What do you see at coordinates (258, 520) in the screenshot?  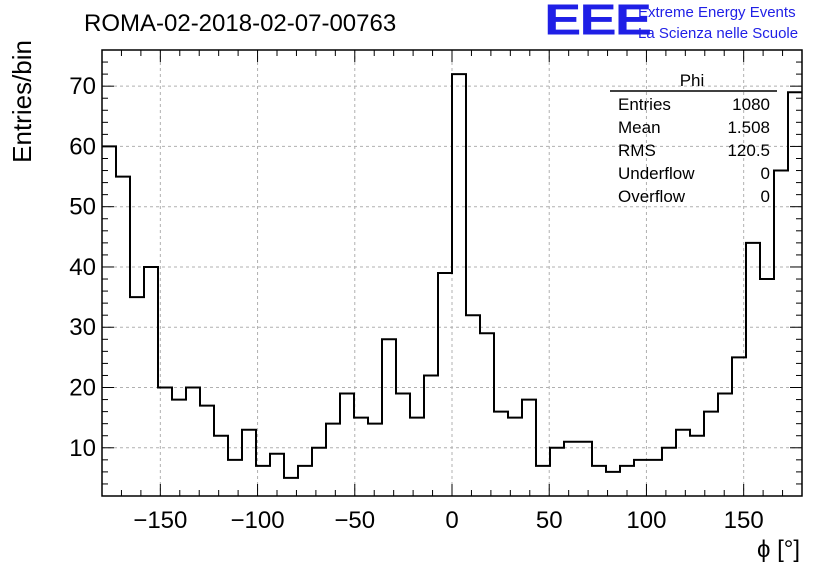 I see `x-tick-label: −100` at bounding box center [258, 520].